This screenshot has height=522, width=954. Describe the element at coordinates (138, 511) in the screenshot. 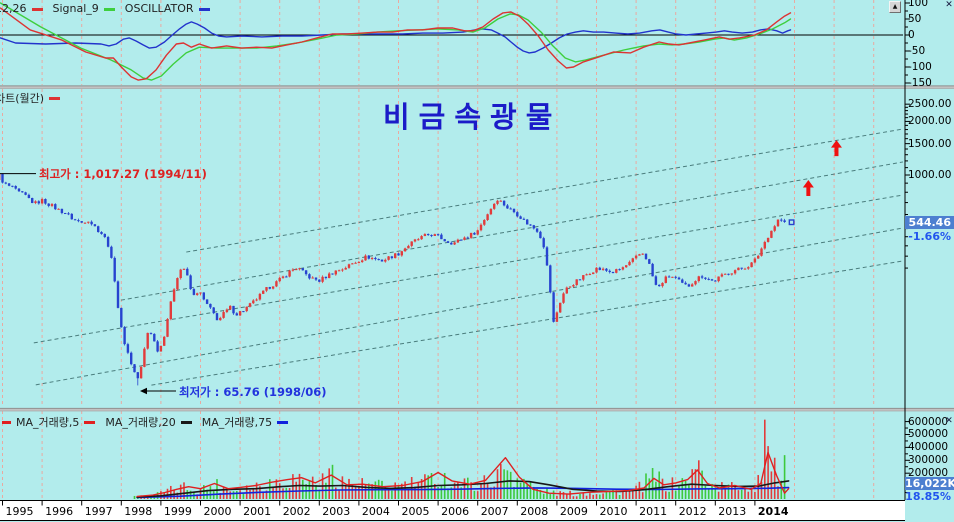

I see `x-axis-year-label: 1998` at that location.